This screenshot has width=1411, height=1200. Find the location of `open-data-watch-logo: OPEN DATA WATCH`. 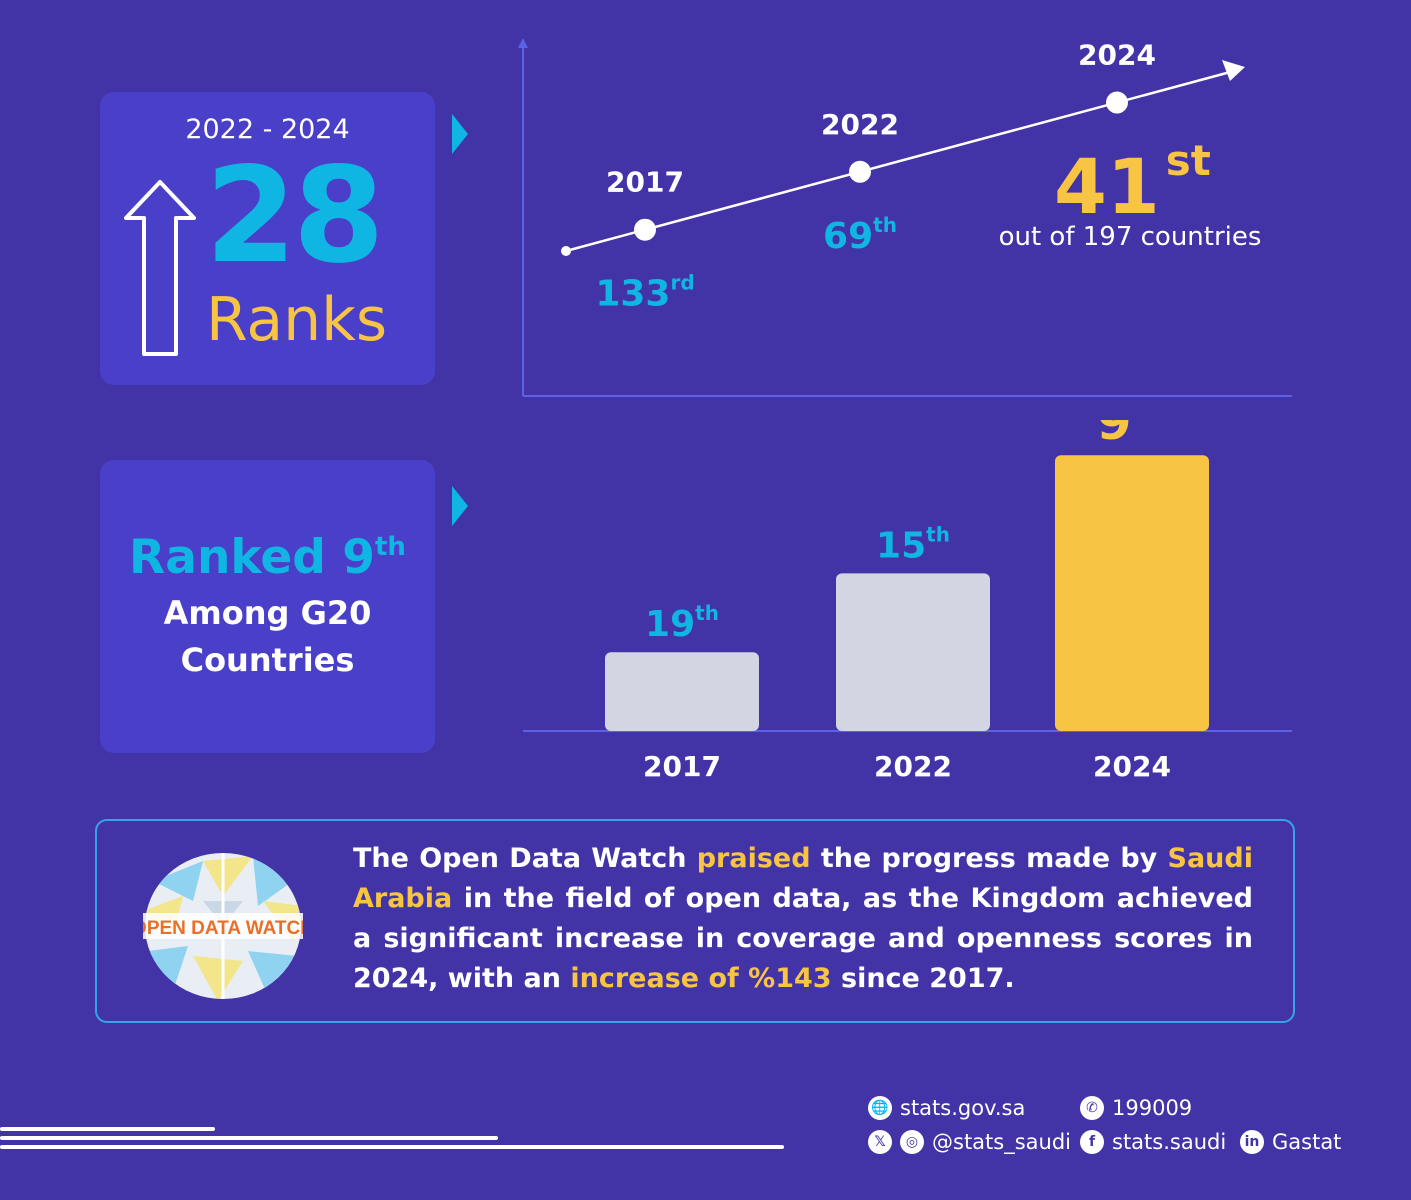

open-data-watch-logo: OPEN DATA WATCH is located at coordinates (223, 926).